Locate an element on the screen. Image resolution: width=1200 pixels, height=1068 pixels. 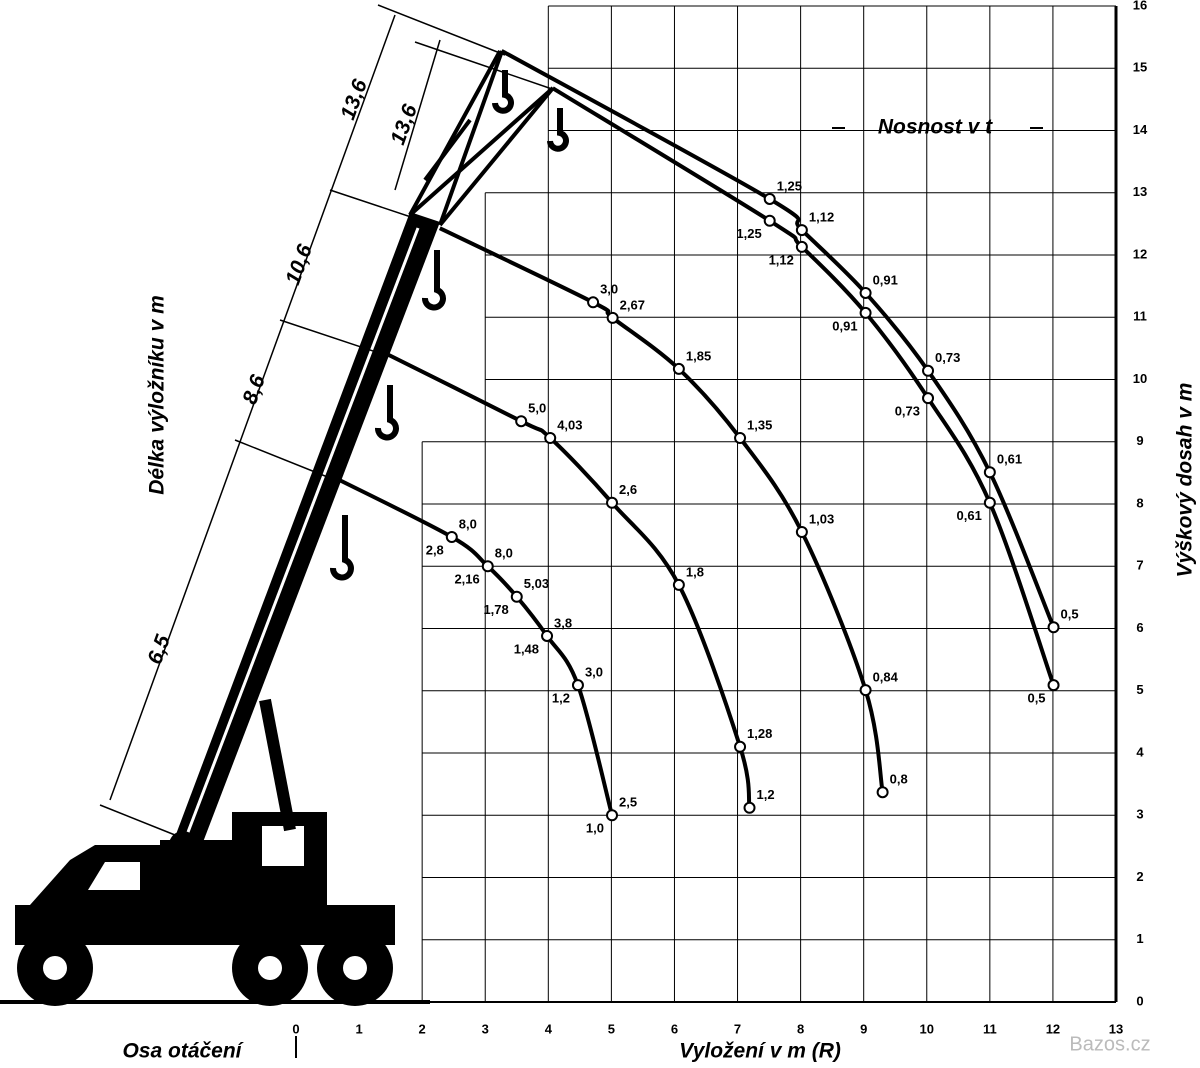
capacity-label: 2,5 is located at coordinates (628, 802).